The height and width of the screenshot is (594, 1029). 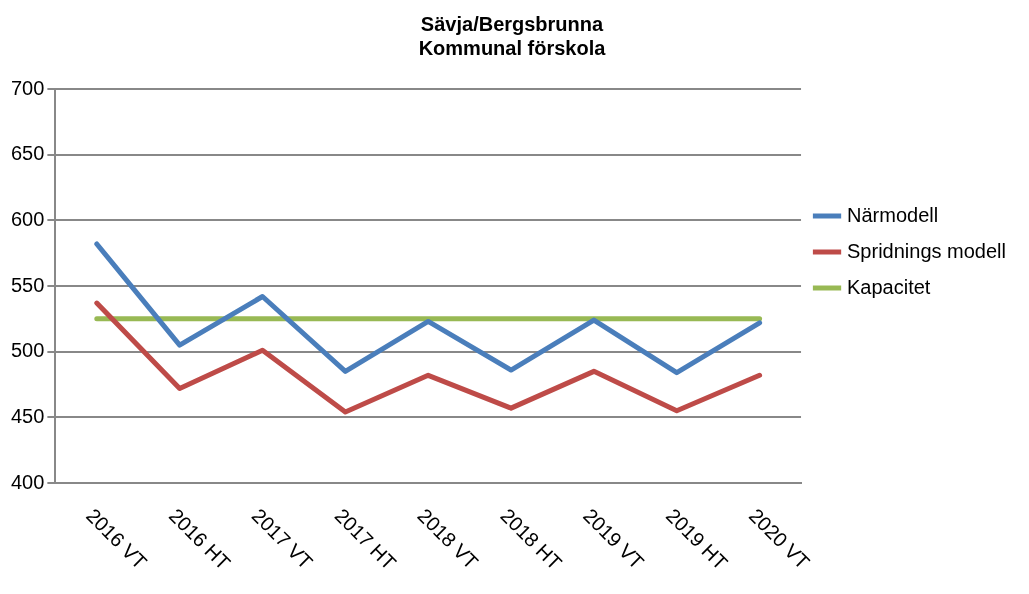 What do you see at coordinates (27, 87) in the screenshot?
I see `y-tick-label: 700` at bounding box center [27, 87].